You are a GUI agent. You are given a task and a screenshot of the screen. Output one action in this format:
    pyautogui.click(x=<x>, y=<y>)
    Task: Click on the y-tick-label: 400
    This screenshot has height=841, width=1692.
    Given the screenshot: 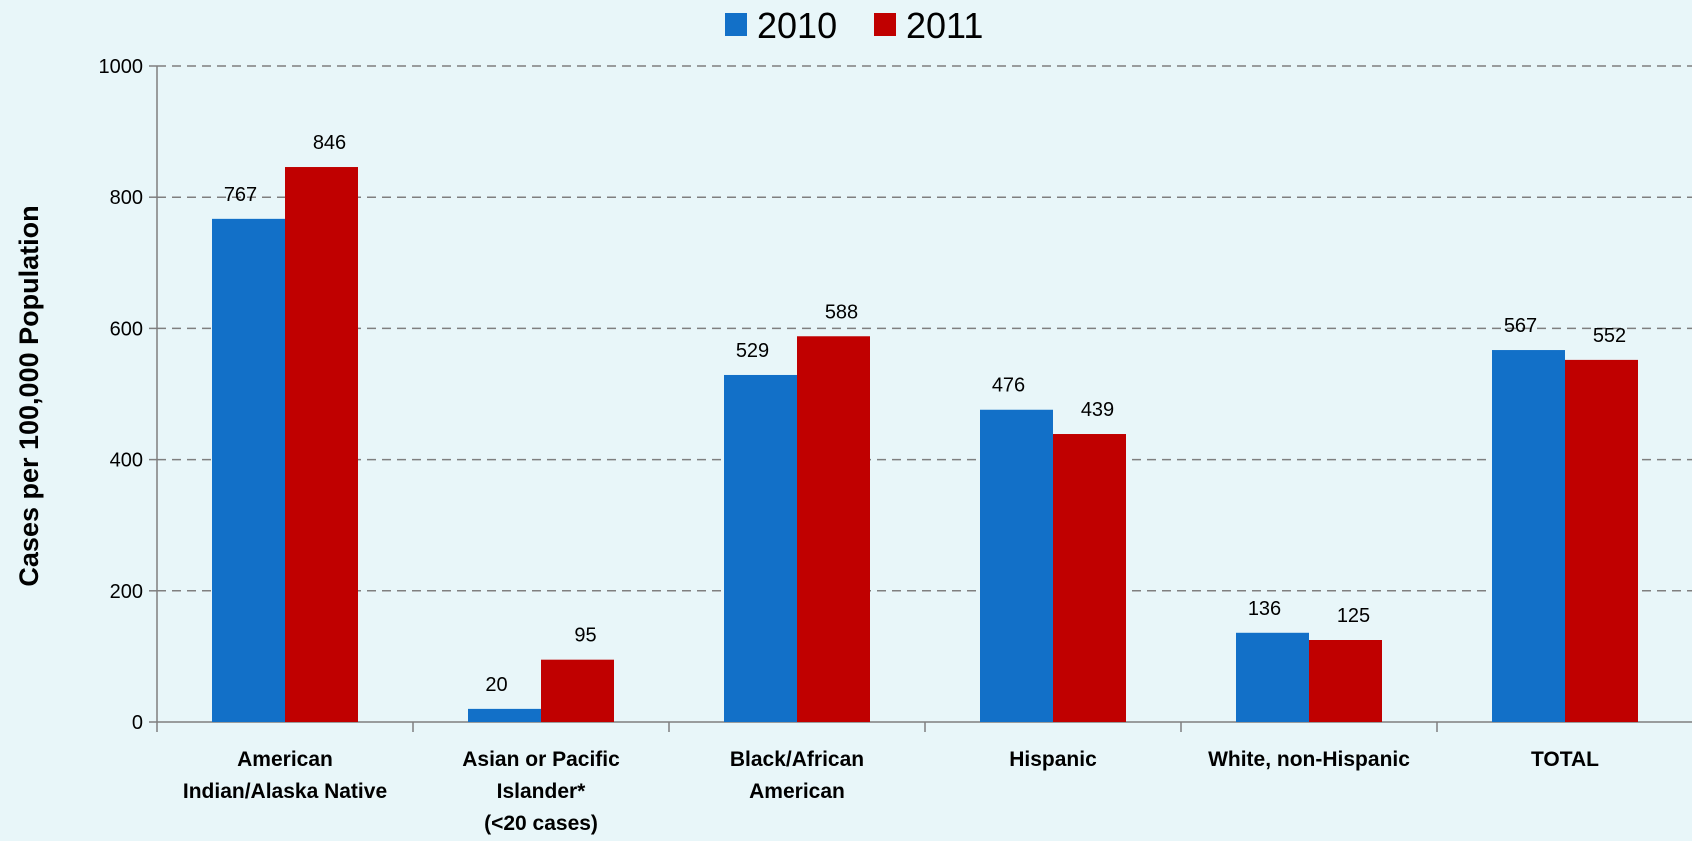 What is the action you would take?
    pyautogui.click(x=126, y=461)
    